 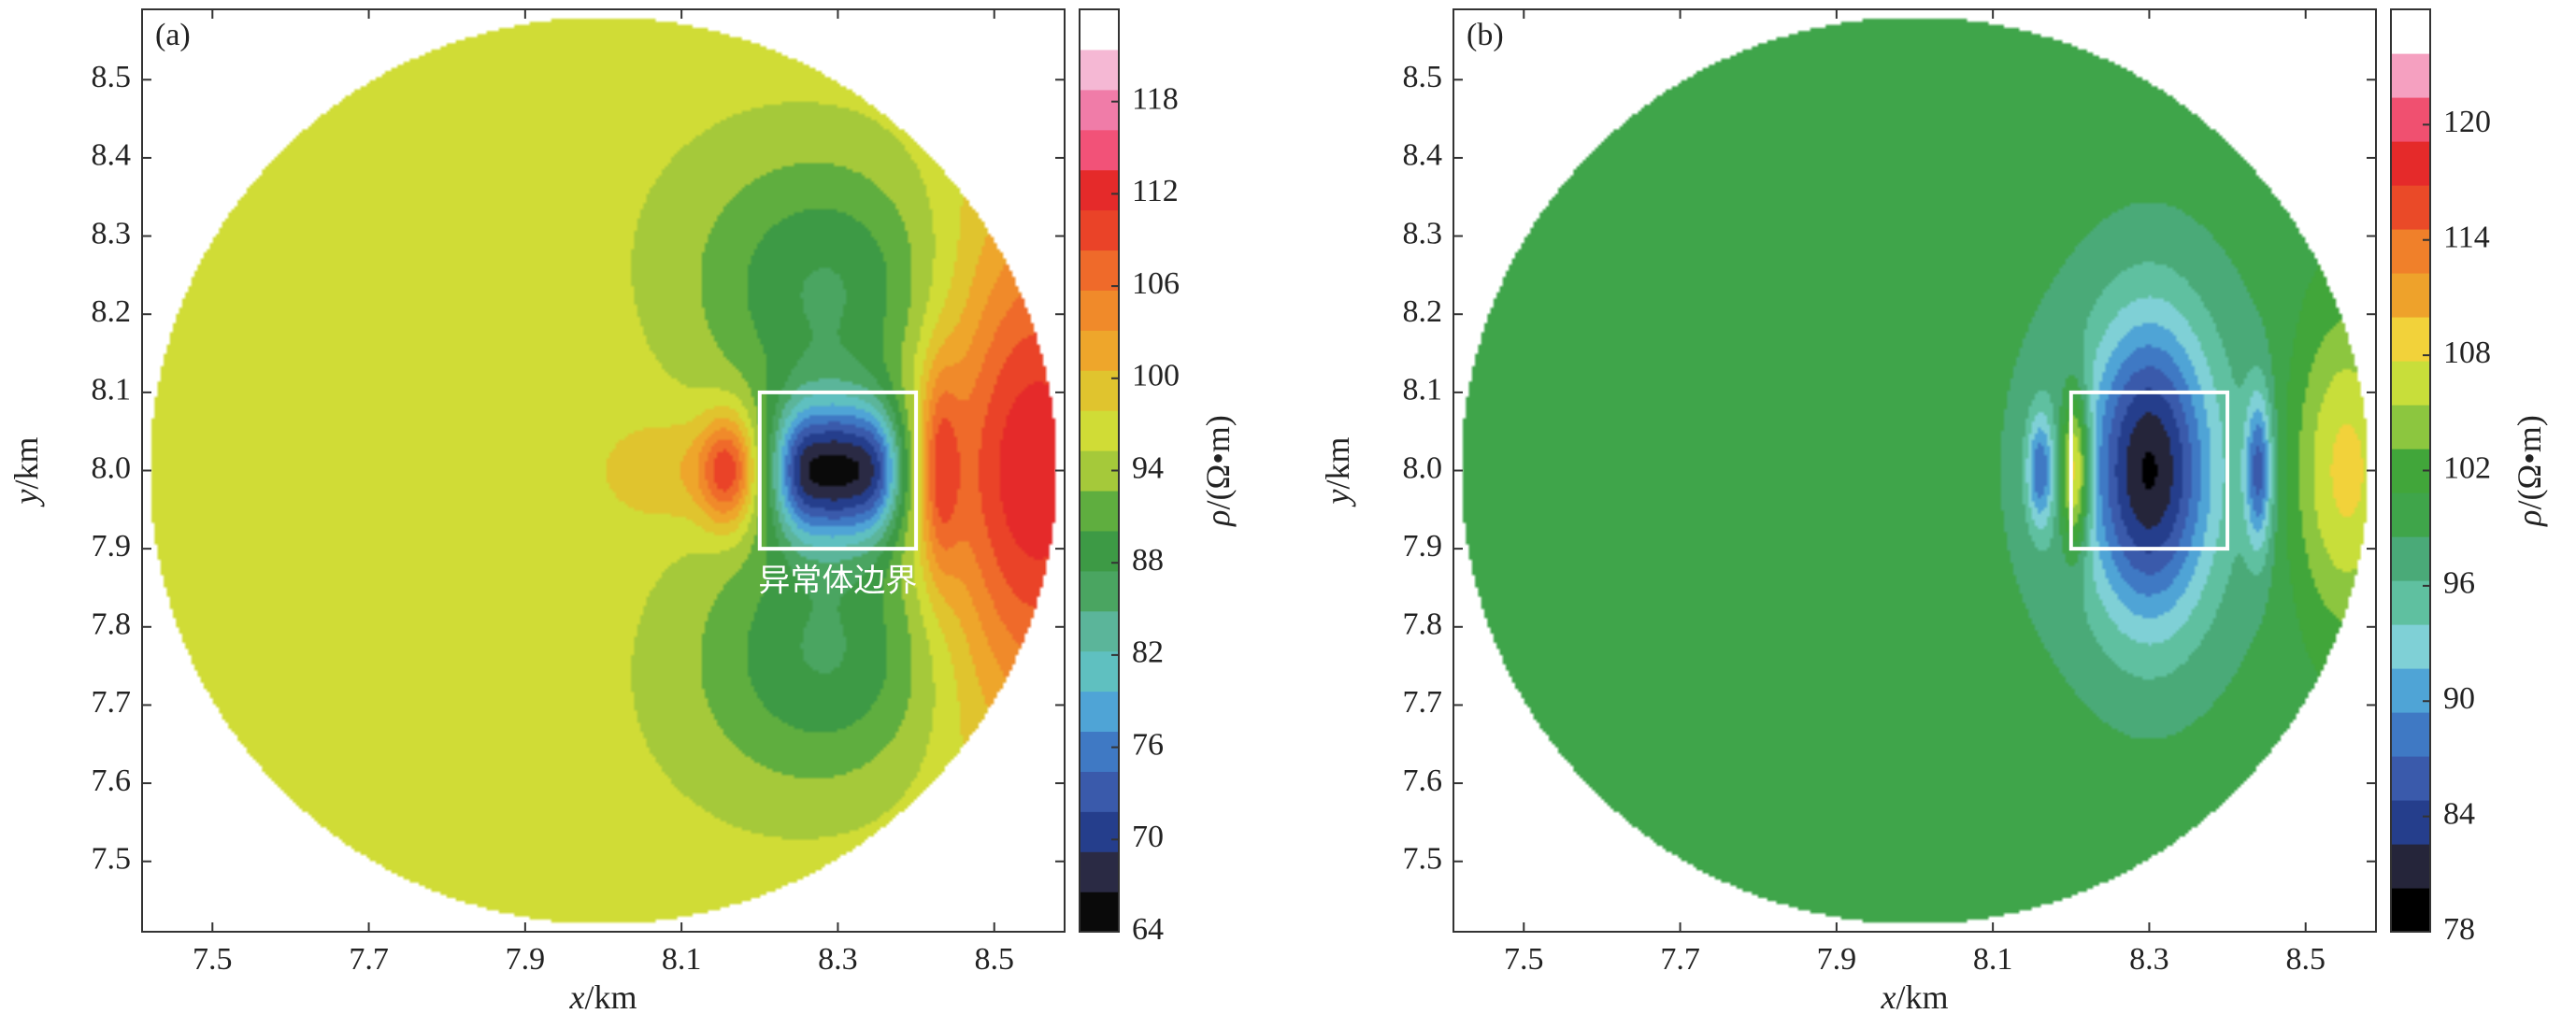 What do you see at coordinates (1148, 467) in the screenshot?
I see `colorbar-tick-label: 94` at bounding box center [1148, 467].